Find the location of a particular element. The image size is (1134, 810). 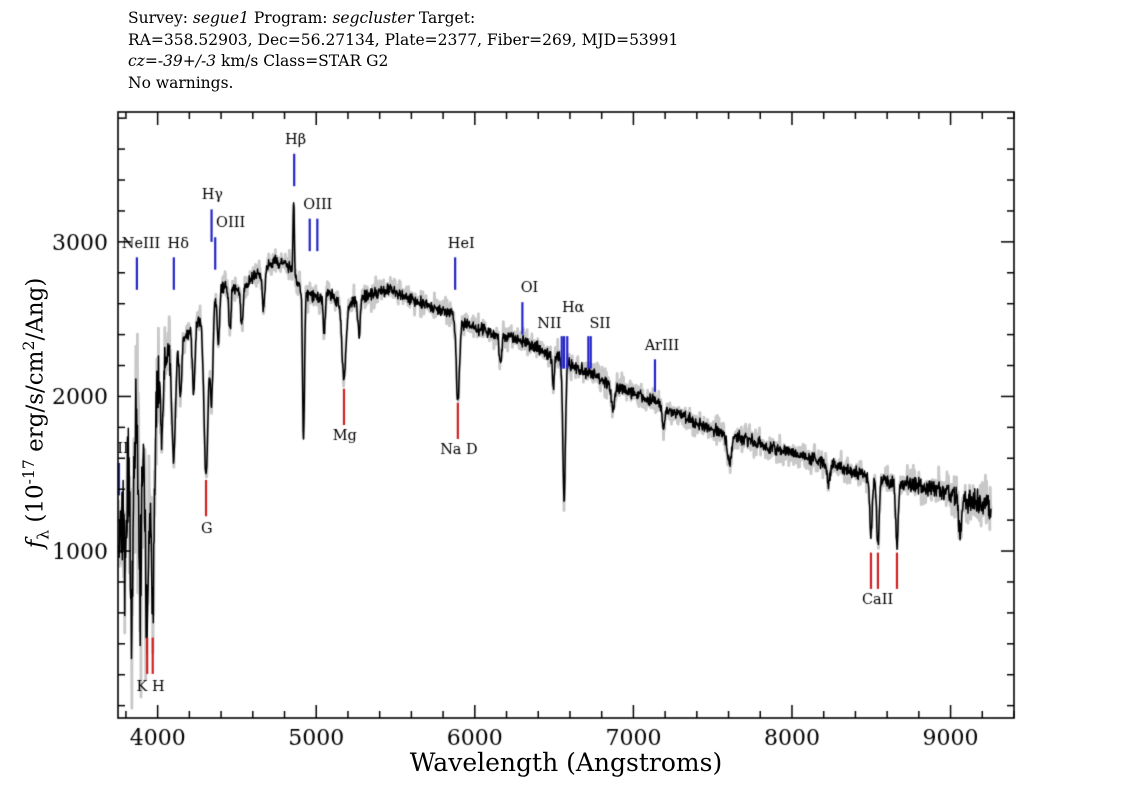

cz-value: cz=-39+/-3 is located at coordinates (172, 61).